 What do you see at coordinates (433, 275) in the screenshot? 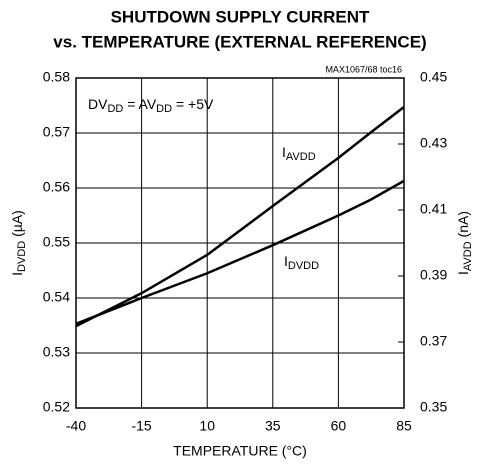
I see `y2-tick-label: 0.39` at bounding box center [433, 275].